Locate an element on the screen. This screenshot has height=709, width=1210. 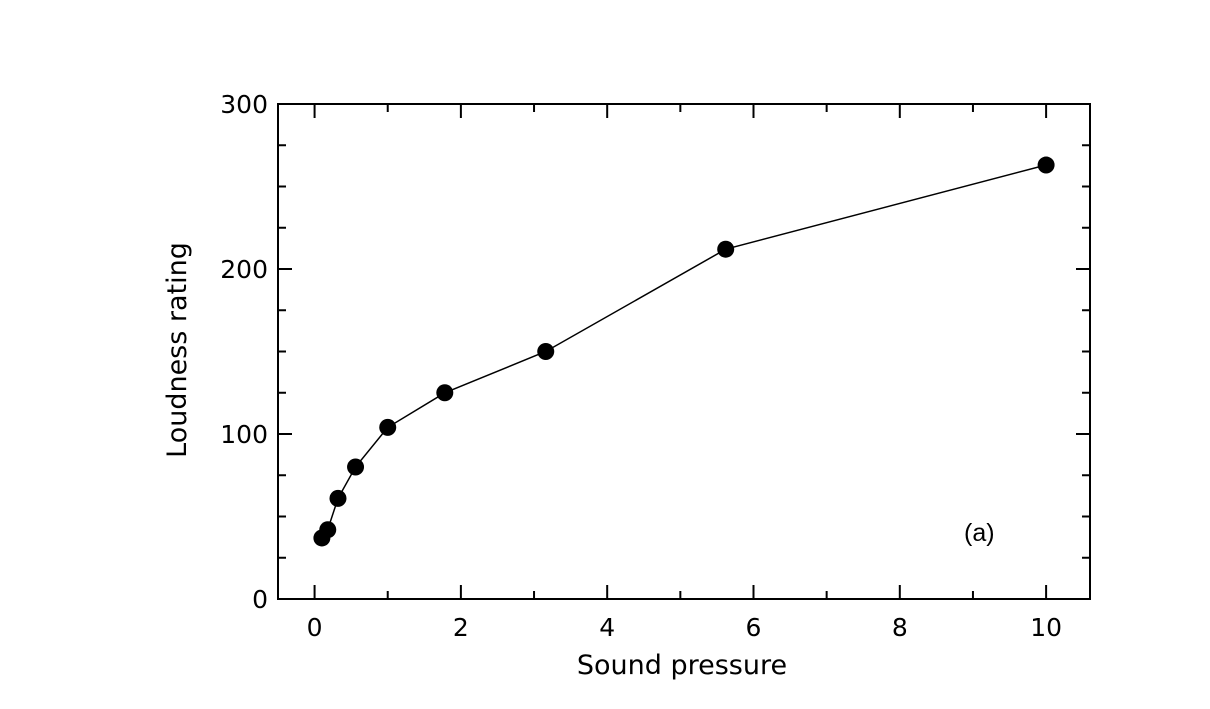
x-axis-title: Sound pressure is located at coordinates (682, 665).